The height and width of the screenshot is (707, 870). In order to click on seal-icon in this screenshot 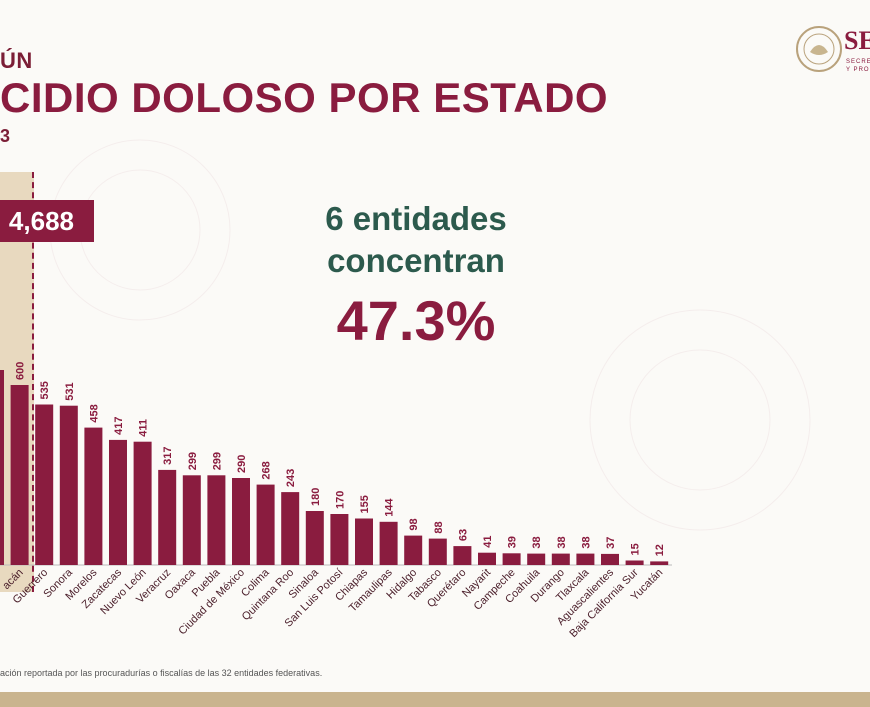, I will do `click(819, 49)`.